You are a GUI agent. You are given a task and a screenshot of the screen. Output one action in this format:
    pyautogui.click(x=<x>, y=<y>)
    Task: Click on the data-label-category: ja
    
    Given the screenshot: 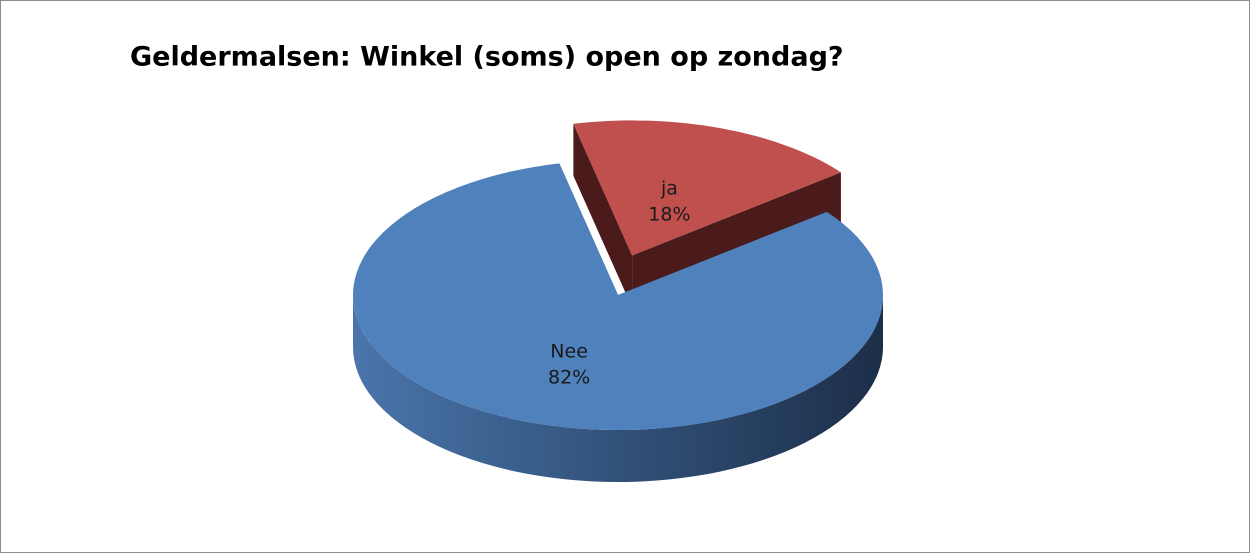 What is the action you would take?
    pyautogui.click(x=669, y=189)
    